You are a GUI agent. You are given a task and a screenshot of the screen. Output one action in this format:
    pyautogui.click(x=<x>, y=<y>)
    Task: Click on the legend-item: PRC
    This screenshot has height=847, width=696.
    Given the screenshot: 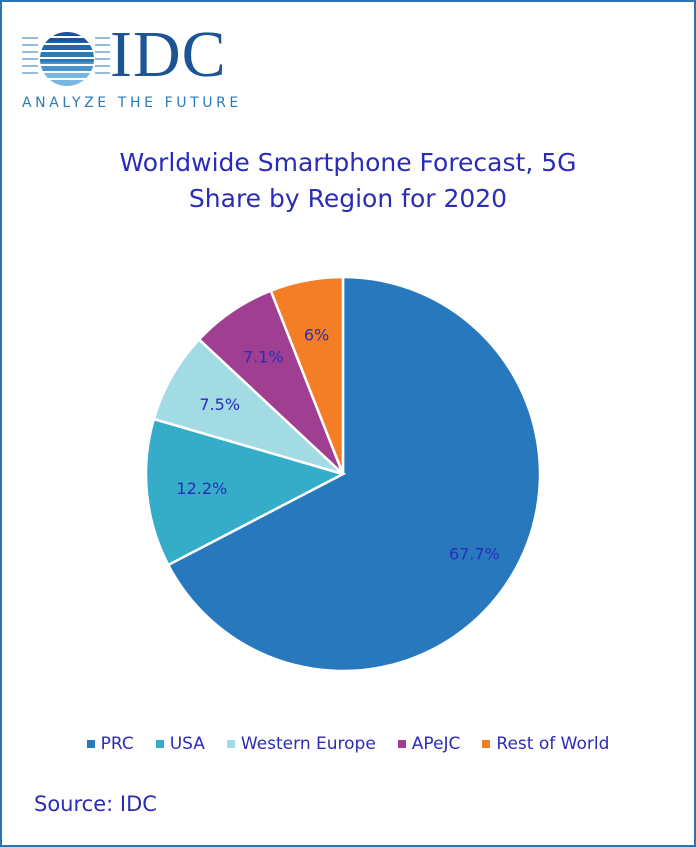 What is the action you would take?
    pyautogui.click(x=110, y=744)
    